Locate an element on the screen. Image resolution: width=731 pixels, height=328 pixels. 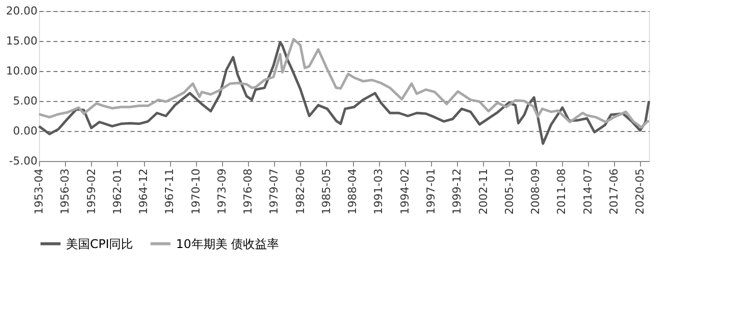
x-tick-label: 2020-05 is located at coordinates (640, 191).